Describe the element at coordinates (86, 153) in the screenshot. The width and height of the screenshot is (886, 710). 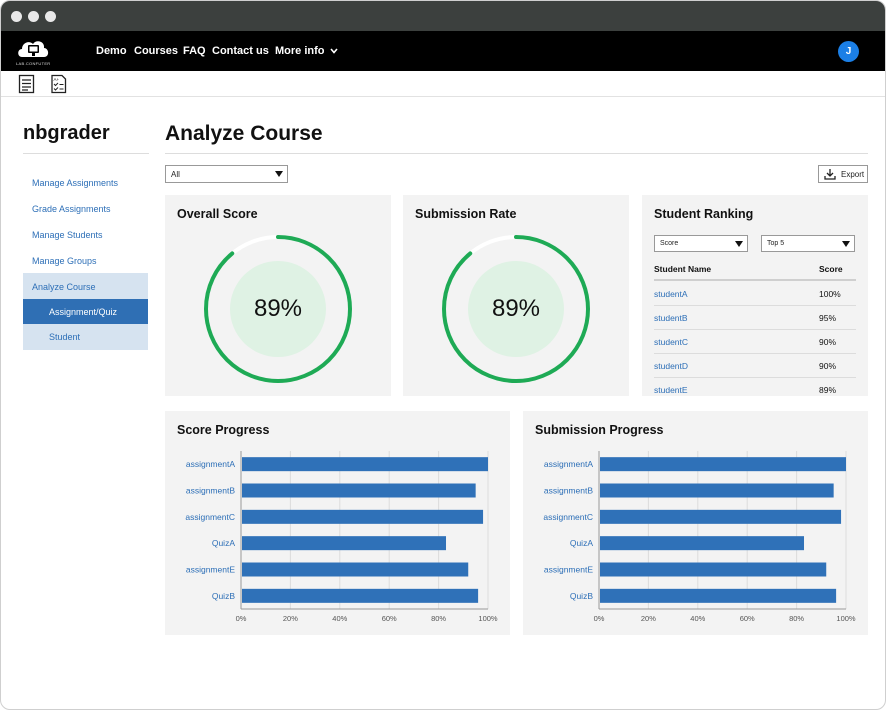
I see `sidebar-divider` at that location.